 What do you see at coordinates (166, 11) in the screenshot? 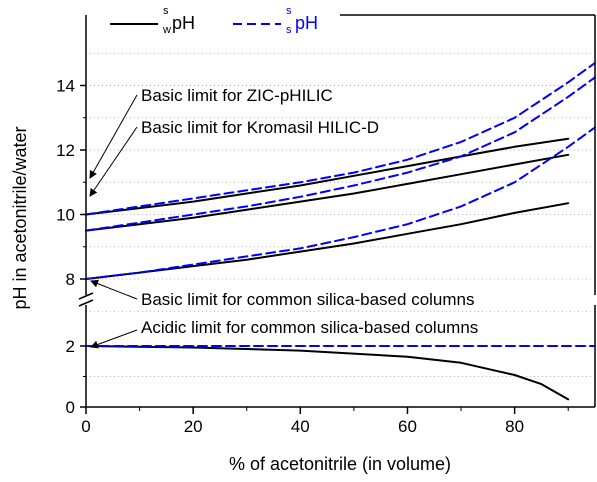
I see `legend-sup-swph: s` at bounding box center [166, 11].